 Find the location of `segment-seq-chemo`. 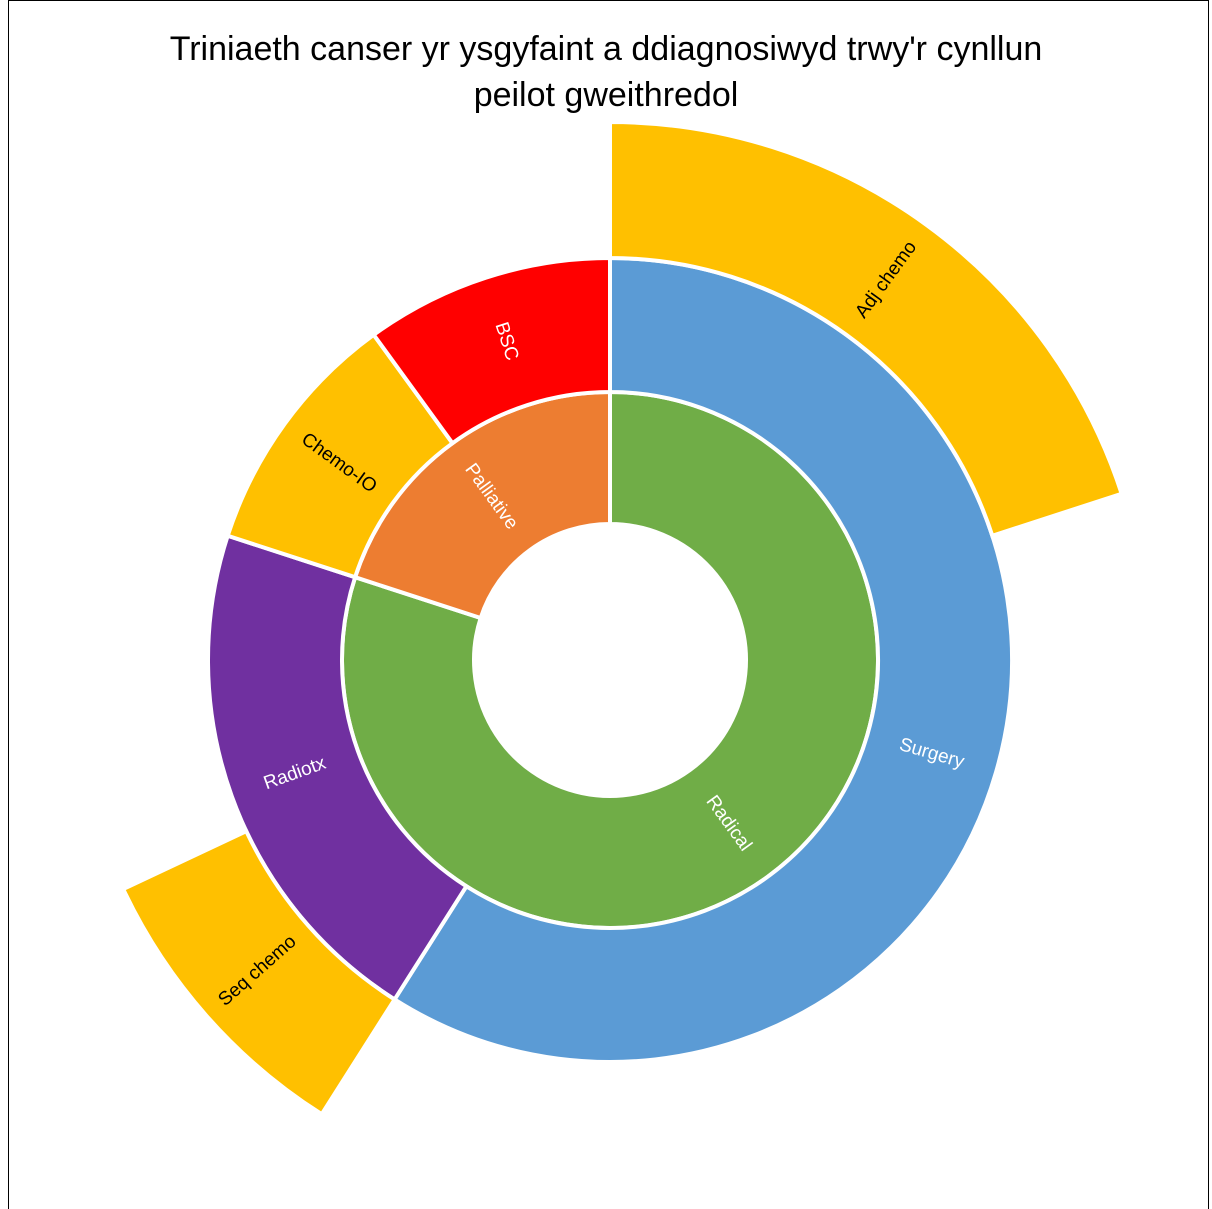

segment-seq-chemo is located at coordinates (259, 973).